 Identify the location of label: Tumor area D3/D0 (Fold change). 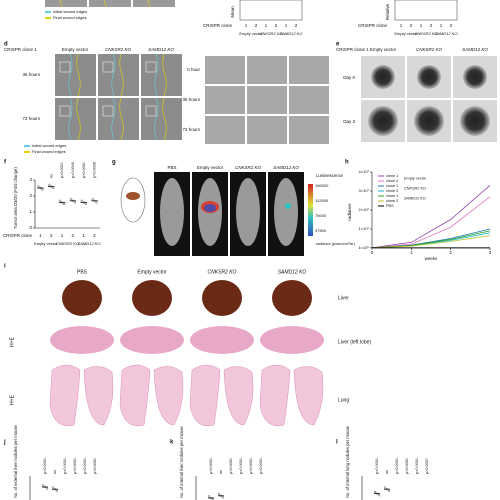
(15, 198).